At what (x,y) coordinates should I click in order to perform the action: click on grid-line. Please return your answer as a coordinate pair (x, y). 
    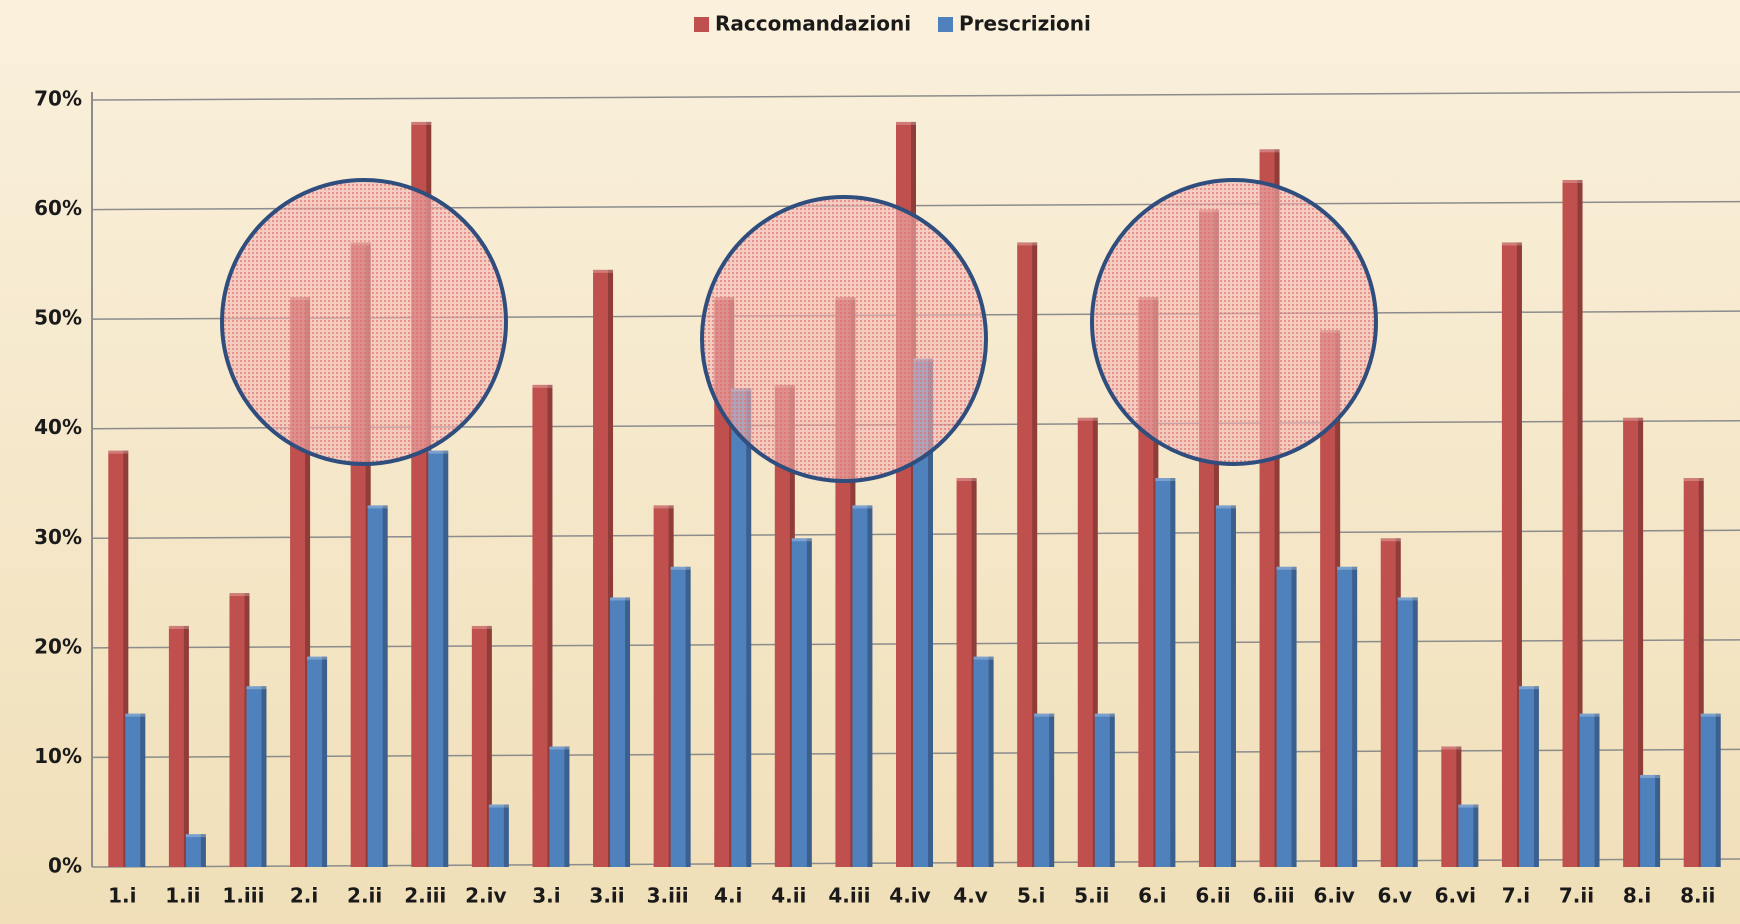
    Looking at the image, I should click on (915, 96).